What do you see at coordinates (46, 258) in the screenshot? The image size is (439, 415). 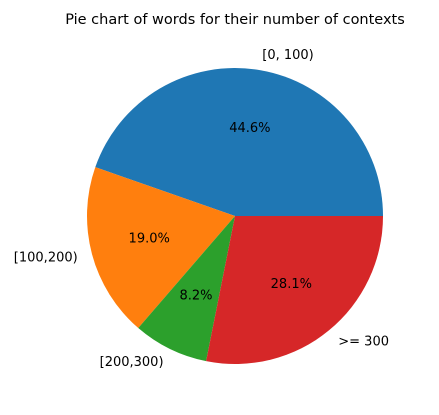 I see `pie-category-label-100-200: [100,200)` at bounding box center [46, 258].